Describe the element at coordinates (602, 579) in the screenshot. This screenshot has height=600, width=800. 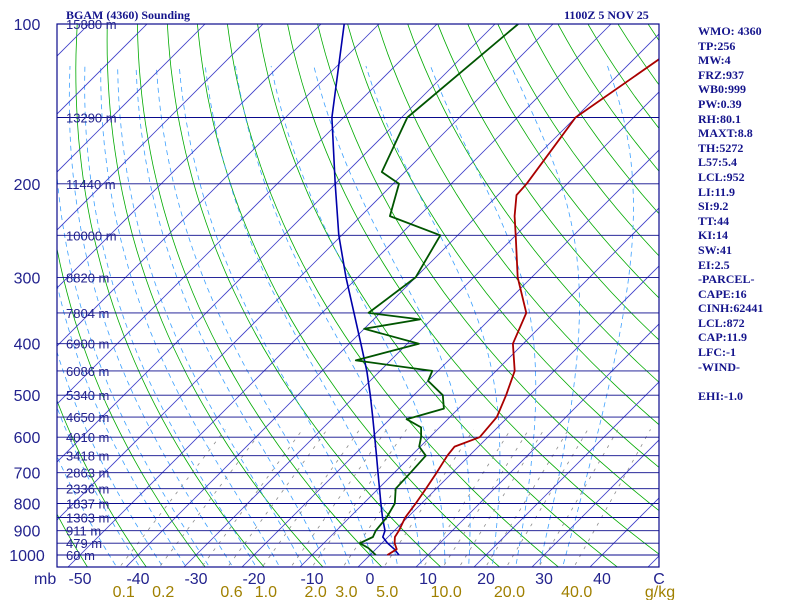
I see `temperature-tick-label: 40` at that location.